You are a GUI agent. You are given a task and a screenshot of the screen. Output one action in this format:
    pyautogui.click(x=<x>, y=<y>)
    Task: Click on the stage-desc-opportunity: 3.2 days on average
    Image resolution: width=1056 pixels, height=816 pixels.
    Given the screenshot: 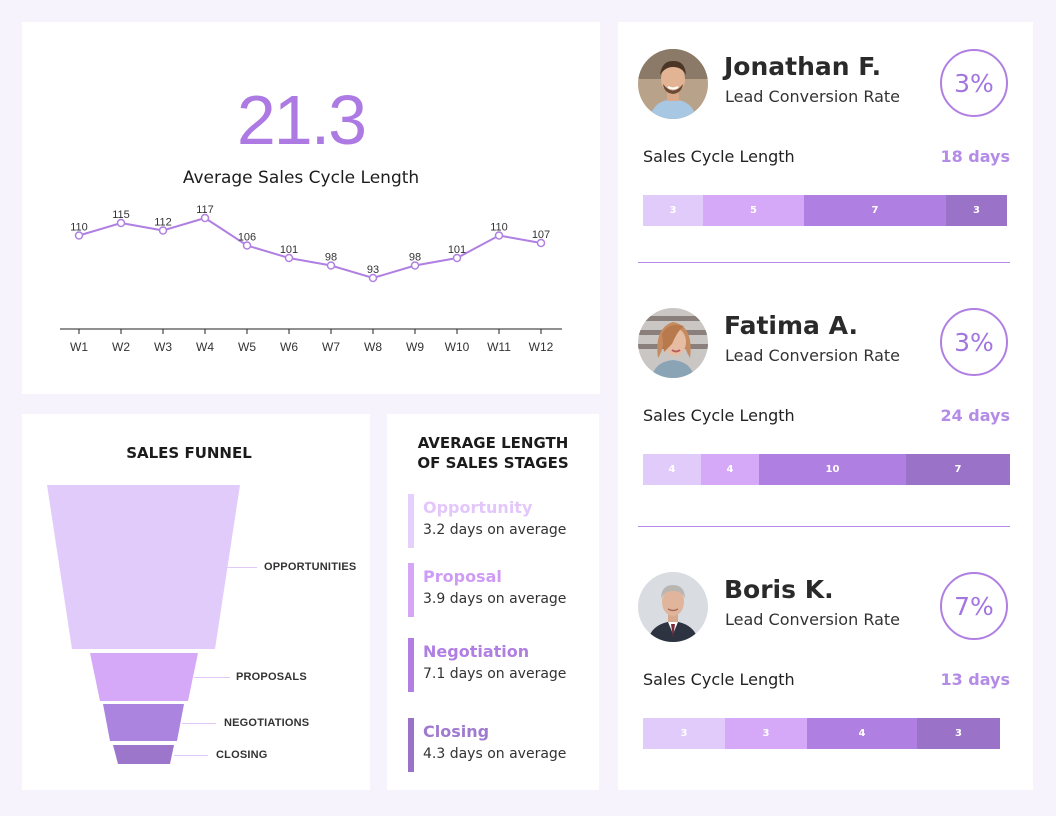 What is the action you would take?
    pyautogui.click(x=495, y=530)
    